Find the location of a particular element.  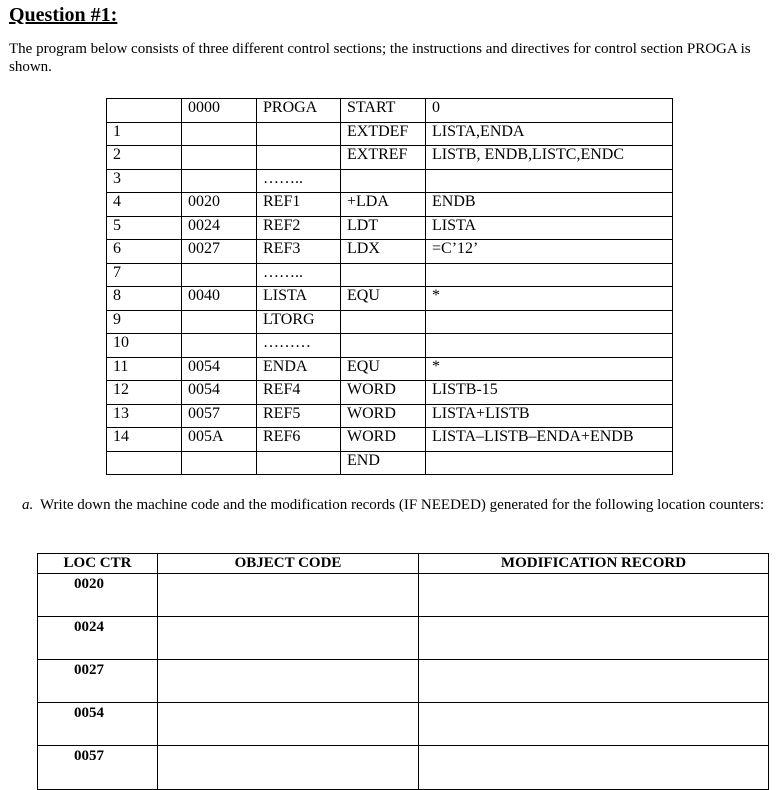

header-modification-record: MODIFICATION RECORD is located at coordinates (593, 563).